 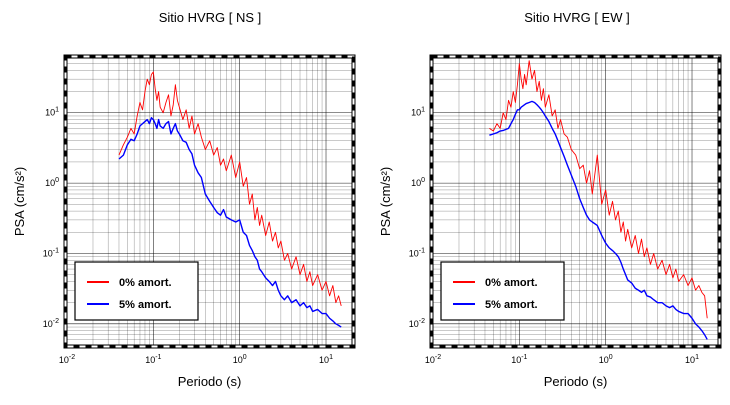 I want to click on chart-title: Sitio HVRG [ NS ], so click(x=210, y=17).